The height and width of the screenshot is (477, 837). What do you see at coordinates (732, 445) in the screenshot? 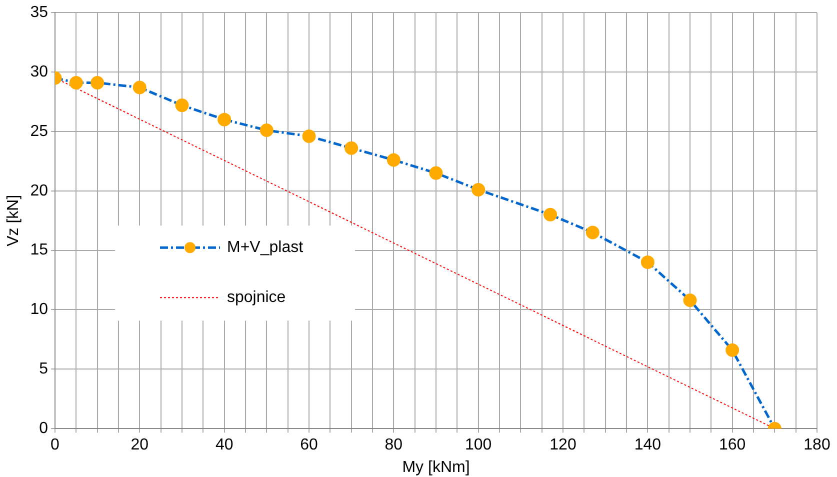
I see `x-tick-label: 160` at bounding box center [732, 445].